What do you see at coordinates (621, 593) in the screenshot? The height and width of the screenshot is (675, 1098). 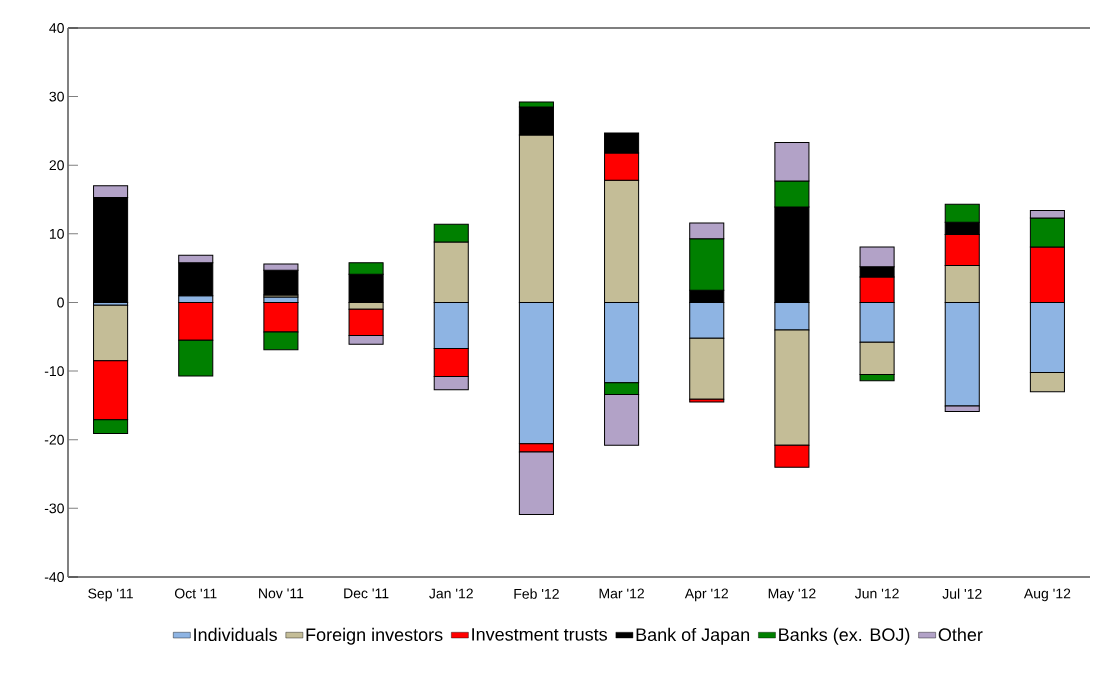 I see `x-tick-label: Mar '12` at bounding box center [621, 593].